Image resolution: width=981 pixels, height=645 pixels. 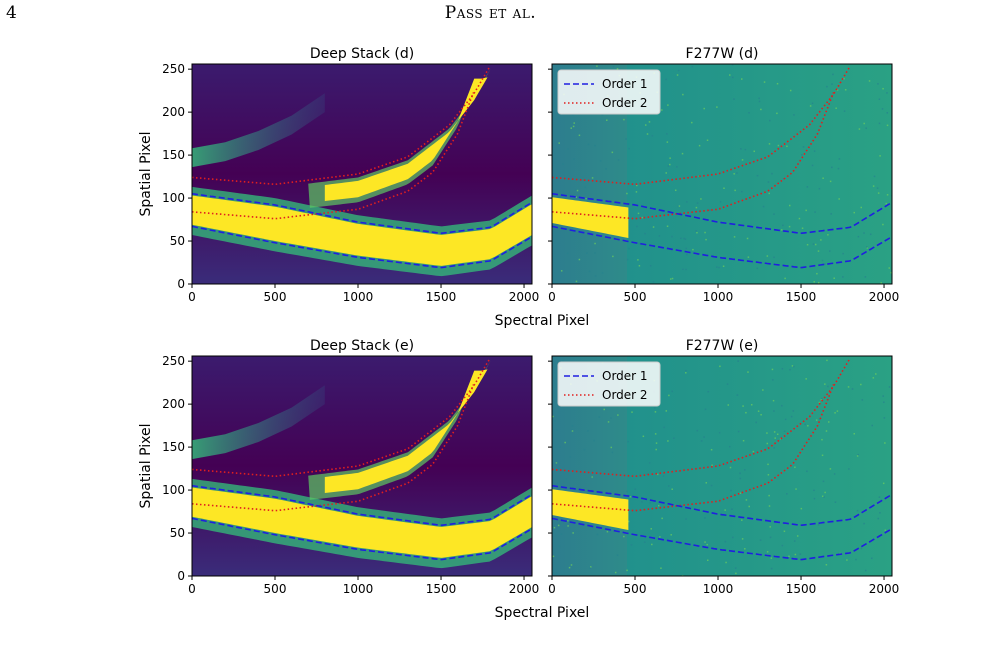 I want to click on panel-title: Deep Stack (d), so click(x=362, y=54).